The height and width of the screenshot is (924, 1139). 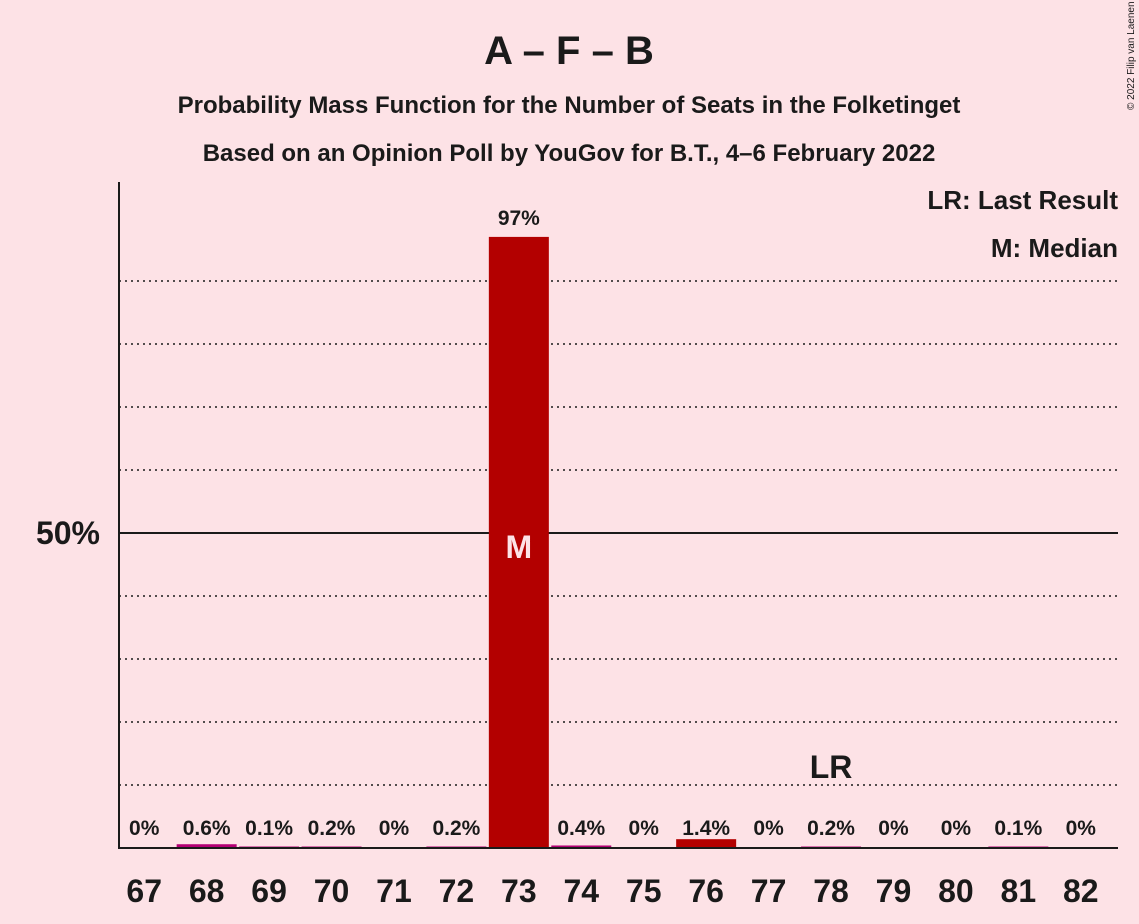 What do you see at coordinates (1019, 891) in the screenshot?
I see `x-tick-label-81: 81` at bounding box center [1019, 891].